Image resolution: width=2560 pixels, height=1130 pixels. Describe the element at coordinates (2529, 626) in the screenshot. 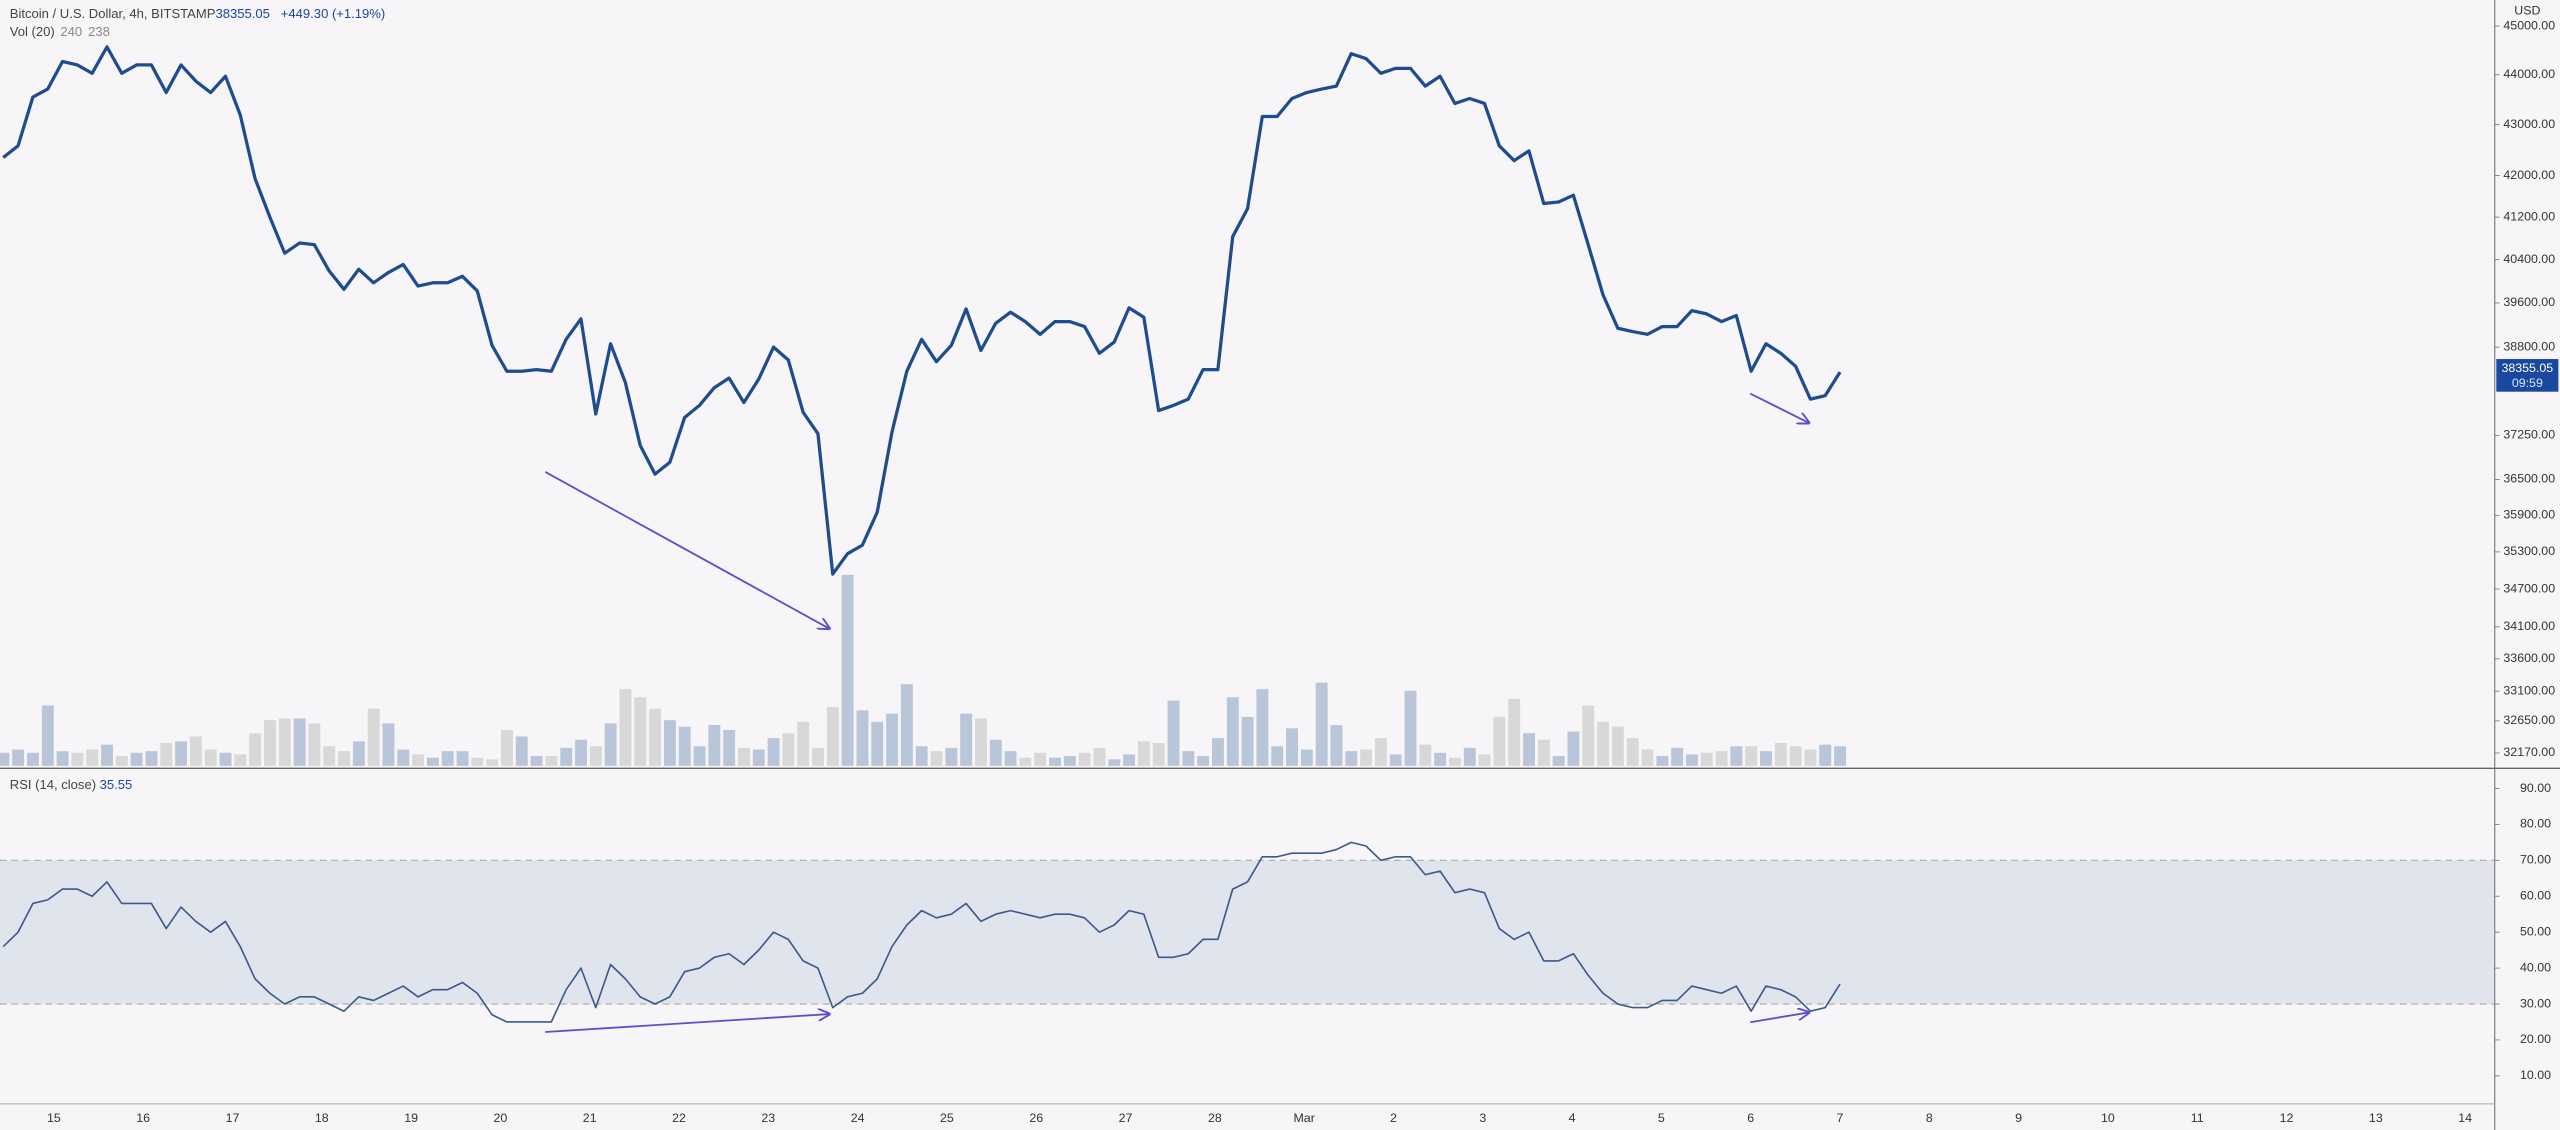

I see `y-tick-label: 34100.00` at that location.